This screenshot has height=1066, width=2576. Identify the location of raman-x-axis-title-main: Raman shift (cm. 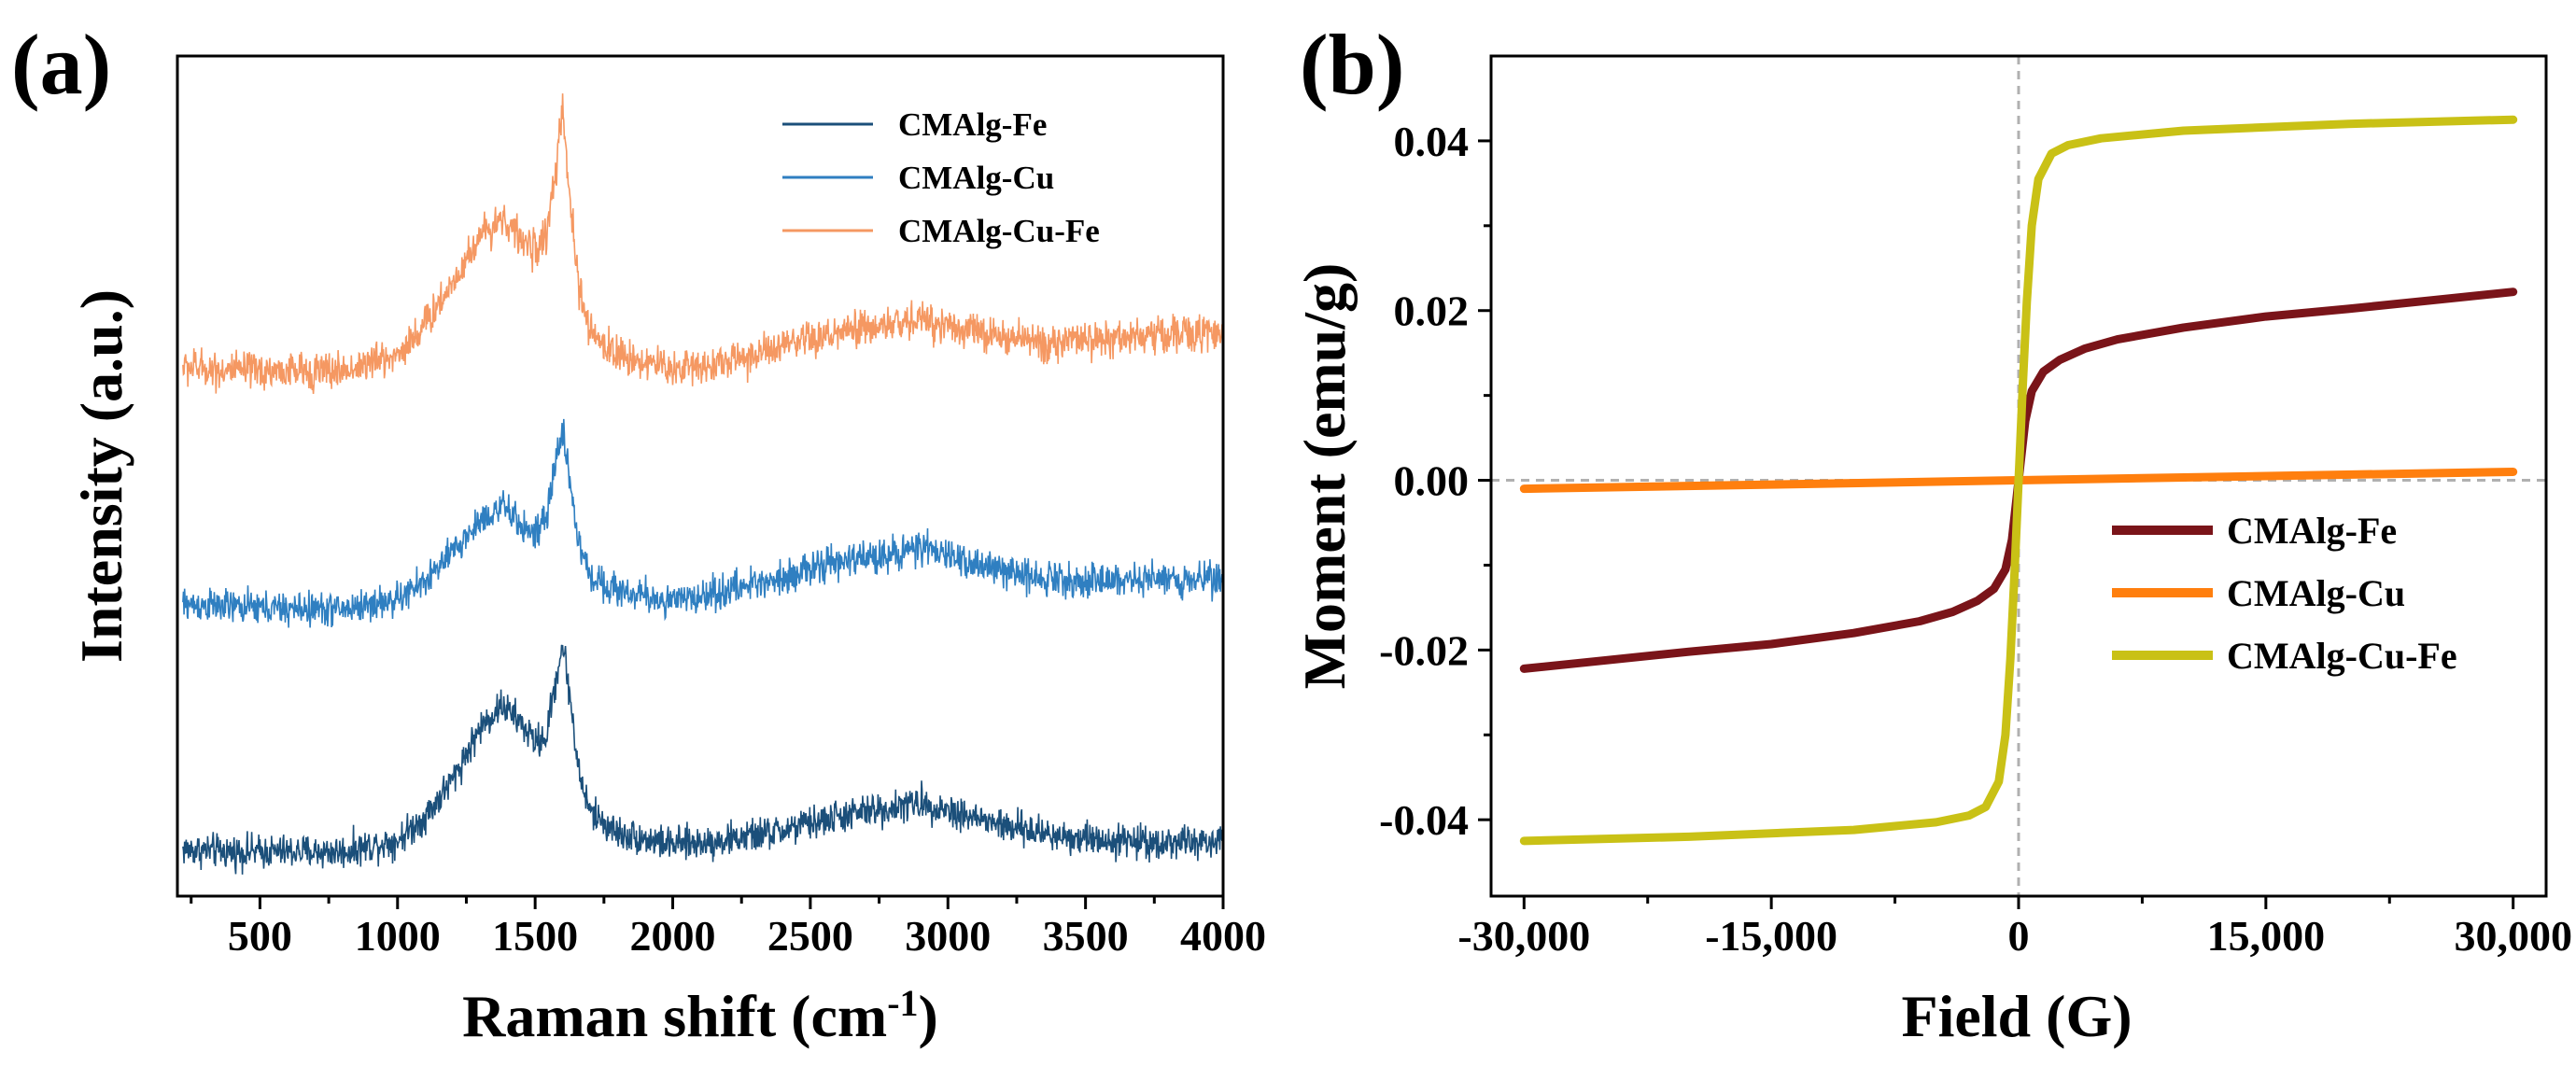
(674, 1016).